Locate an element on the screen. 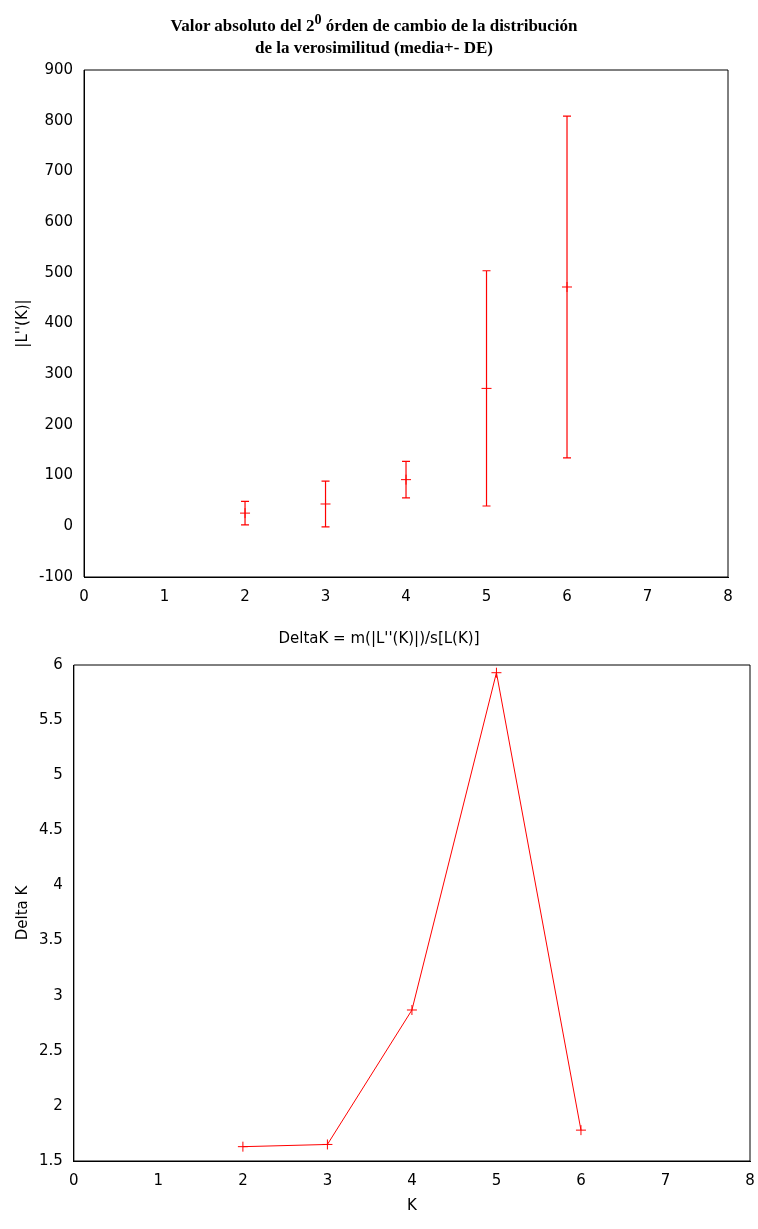 This screenshot has width=758, height=1229. y-axis-title: |L''(K)| is located at coordinates (21, 323).